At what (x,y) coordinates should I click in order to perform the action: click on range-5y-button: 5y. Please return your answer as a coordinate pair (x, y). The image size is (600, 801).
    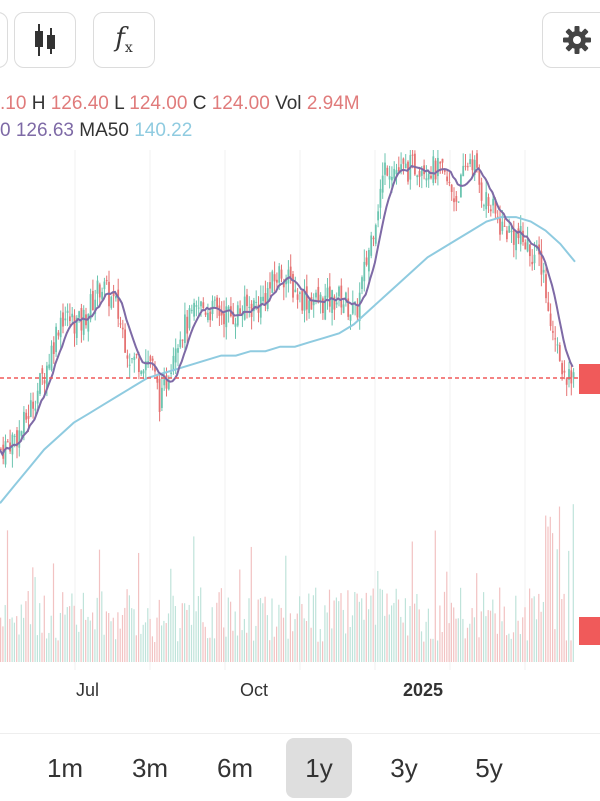
    Looking at the image, I should click on (489, 767).